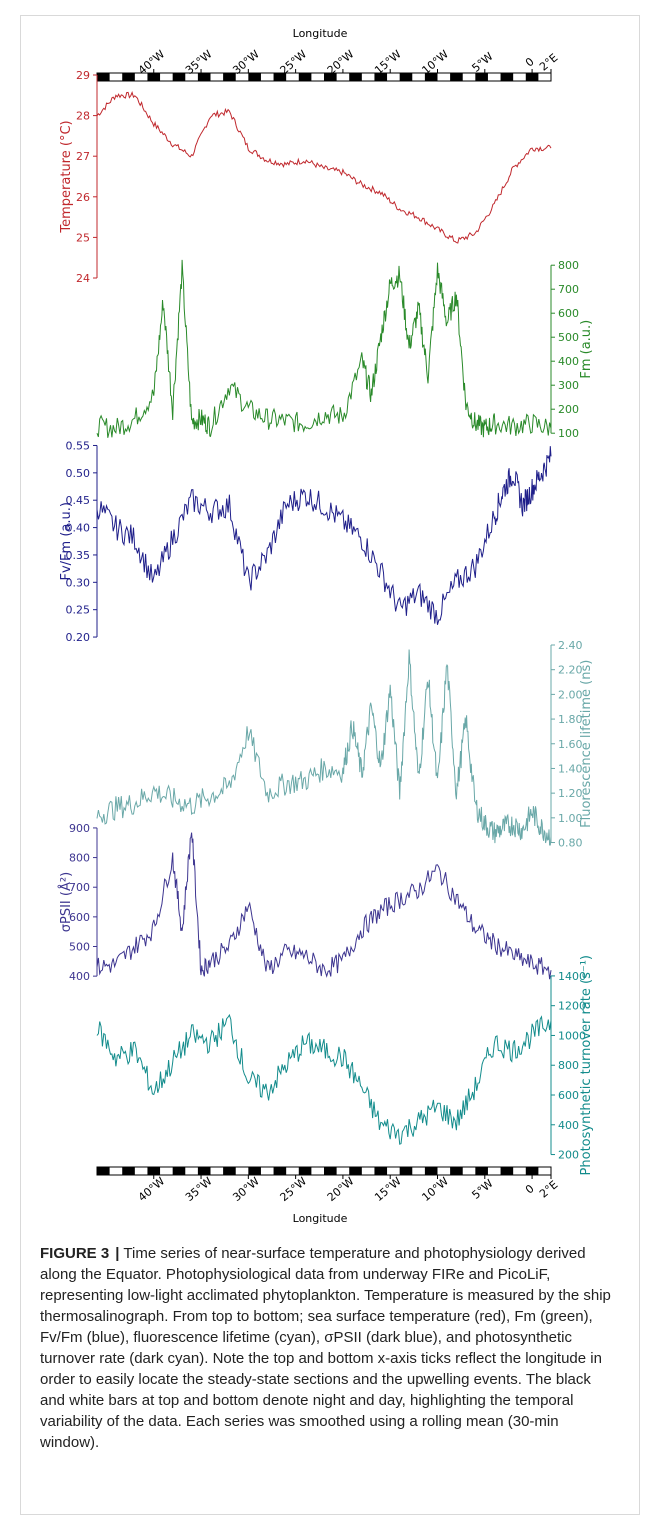  Describe the element at coordinates (388, 1189) in the screenshot. I see `bottom-x-tick-label: 15°W` at that location.